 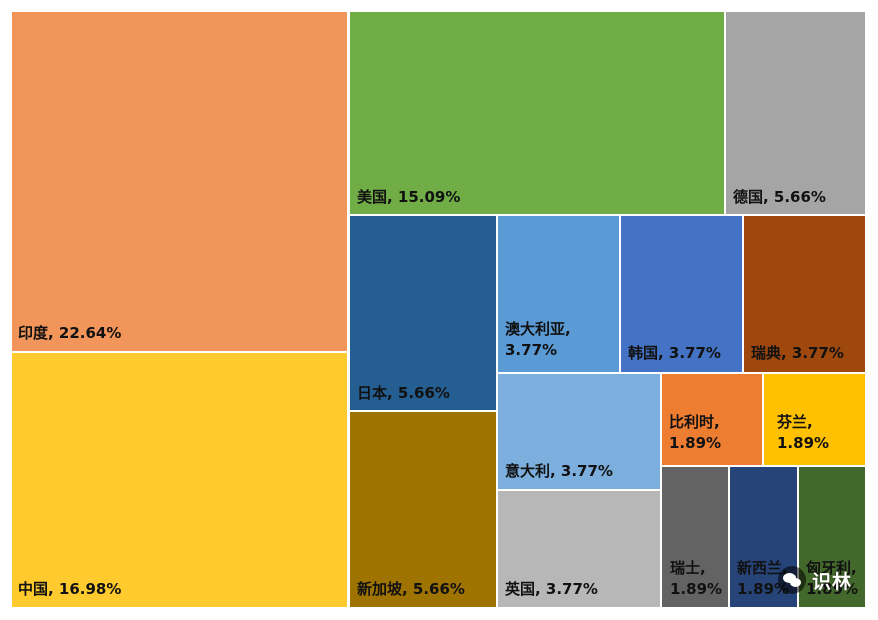 What do you see at coordinates (763, 537) in the screenshot?
I see `treemap-tile-15: 新西兰, 1.89%` at bounding box center [763, 537].